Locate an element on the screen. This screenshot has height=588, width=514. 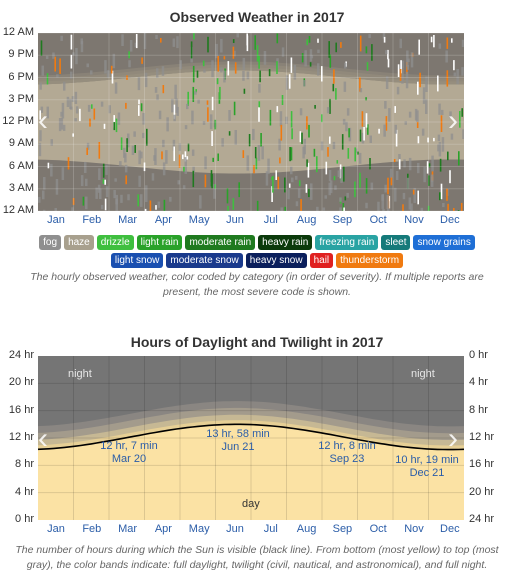
annotation-value: 12 hr, 7 min is located at coordinates (129, 446).